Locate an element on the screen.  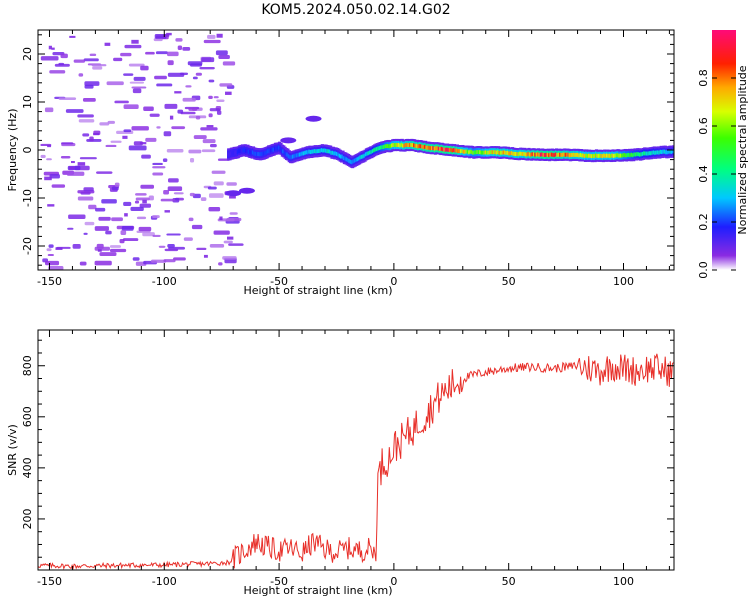
y-tick-label: -20 is located at coordinates (27, 246).